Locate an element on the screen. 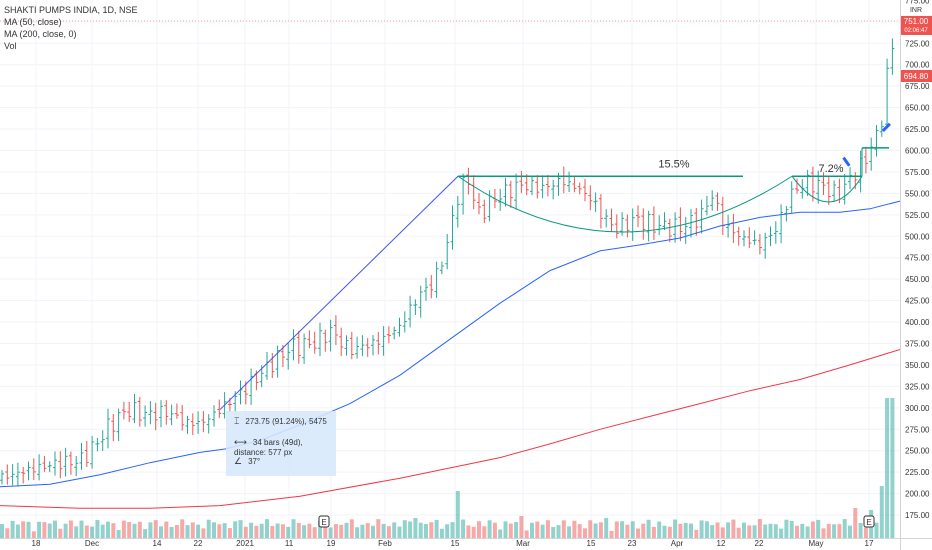 This screenshot has width=932, height=550. y-tick-label: 675.00 is located at coordinates (917, 86).